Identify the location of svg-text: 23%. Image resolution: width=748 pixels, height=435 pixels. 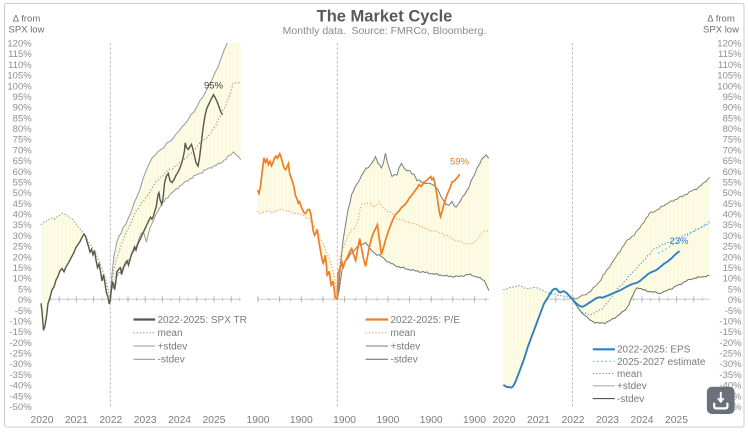
(679, 241).